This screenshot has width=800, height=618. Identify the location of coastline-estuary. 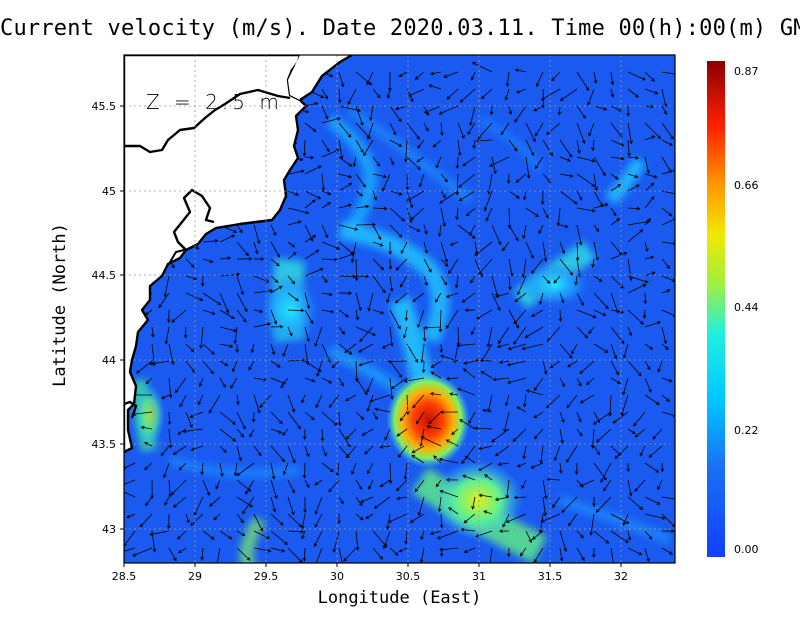
(177, 256).